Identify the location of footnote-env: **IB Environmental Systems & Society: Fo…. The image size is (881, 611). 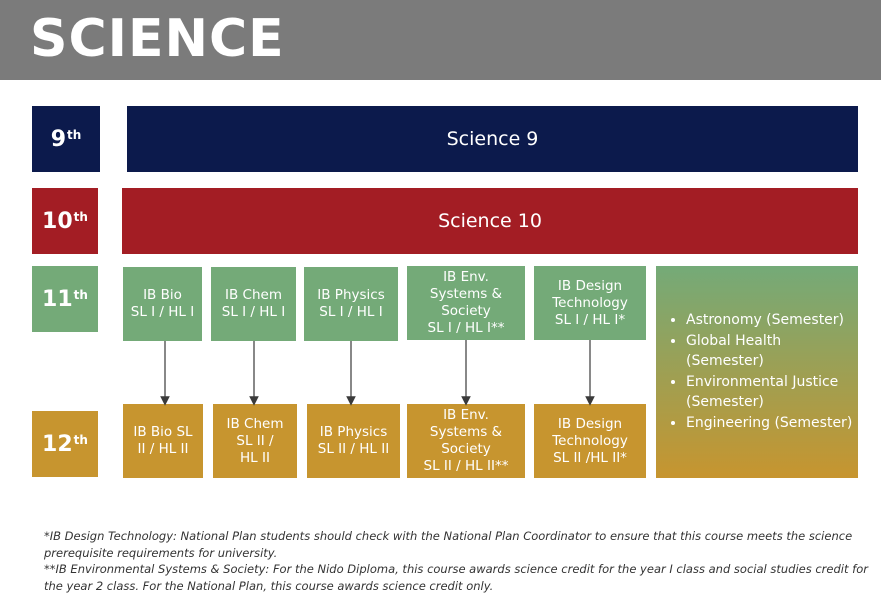
(456, 577).